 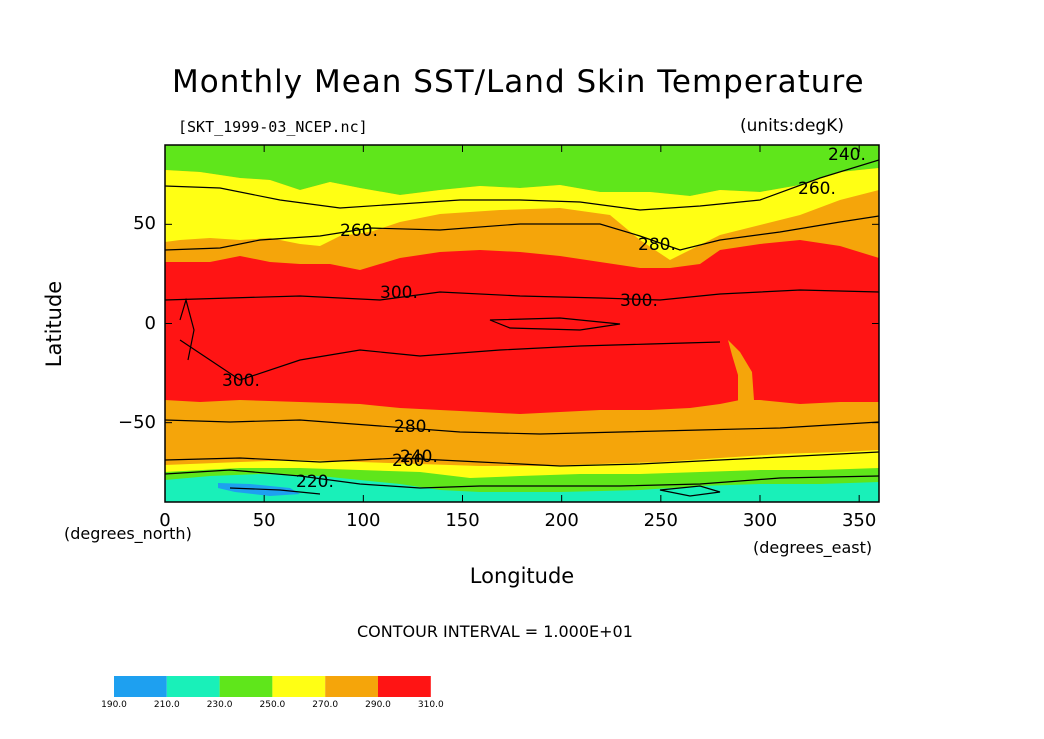 What do you see at coordinates (813, 547) in the screenshot?
I see `longitude-unit-label: (degrees_east)` at bounding box center [813, 547].